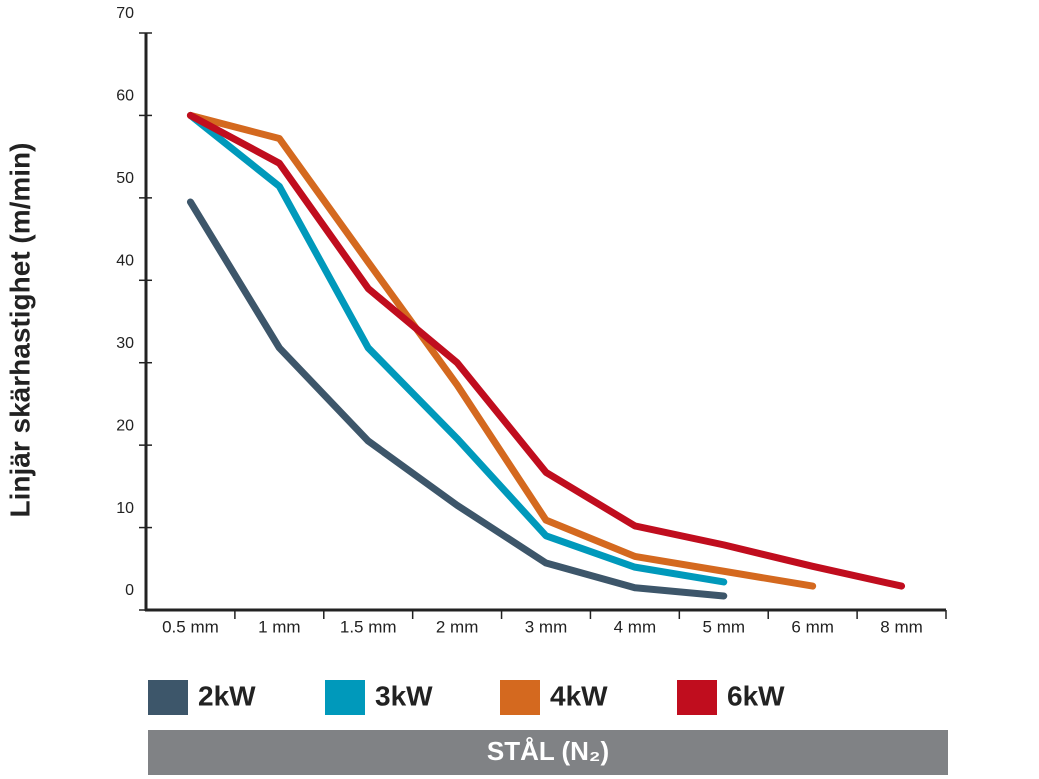 The width and height of the screenshot is (1039, 779). What do you see at coordinates (125, 178) in the screenshot?
I see `y-tick-label: 50` at bounding box center [125, 178].